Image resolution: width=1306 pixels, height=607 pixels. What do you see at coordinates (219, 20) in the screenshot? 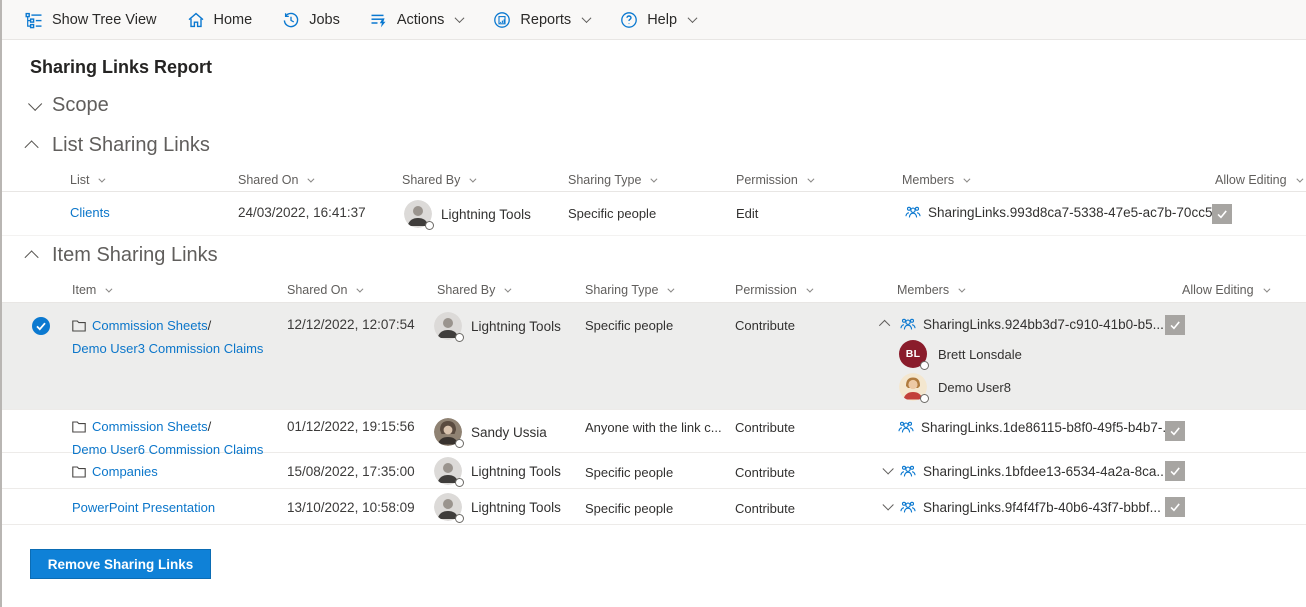
I see `home-button: Home` at bounding box center [219, 20].